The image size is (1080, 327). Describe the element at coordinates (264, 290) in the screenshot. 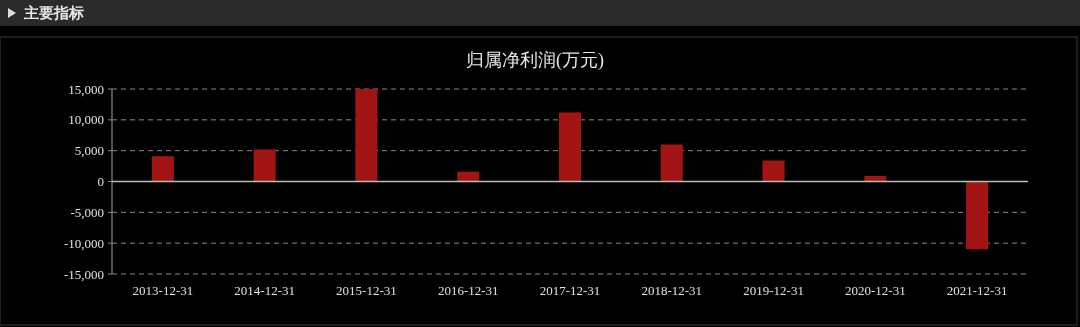

I see `x-tick-label: 2014-12-31` at that location.